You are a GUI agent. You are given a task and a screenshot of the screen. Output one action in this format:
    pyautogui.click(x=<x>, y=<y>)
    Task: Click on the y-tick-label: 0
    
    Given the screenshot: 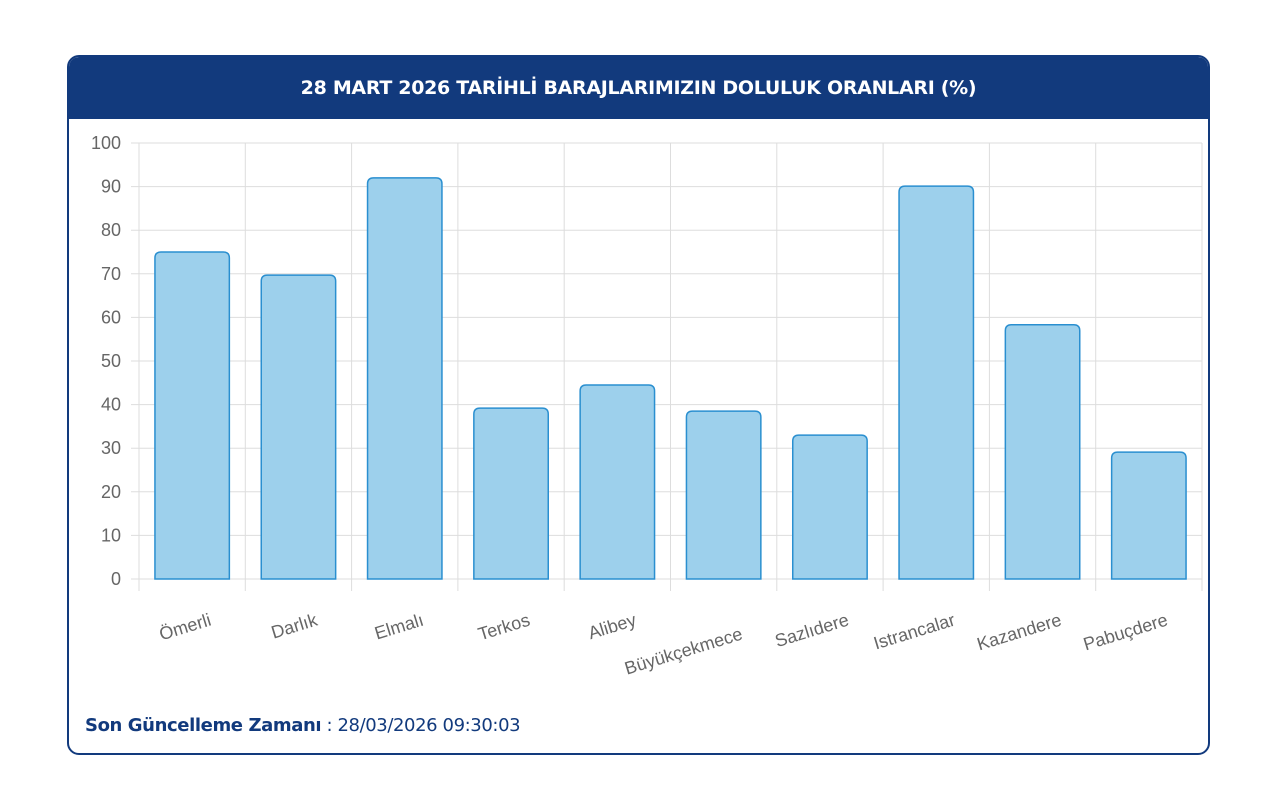 What is the action you would take?
    pyautogui.click(x=116, y=579)
    